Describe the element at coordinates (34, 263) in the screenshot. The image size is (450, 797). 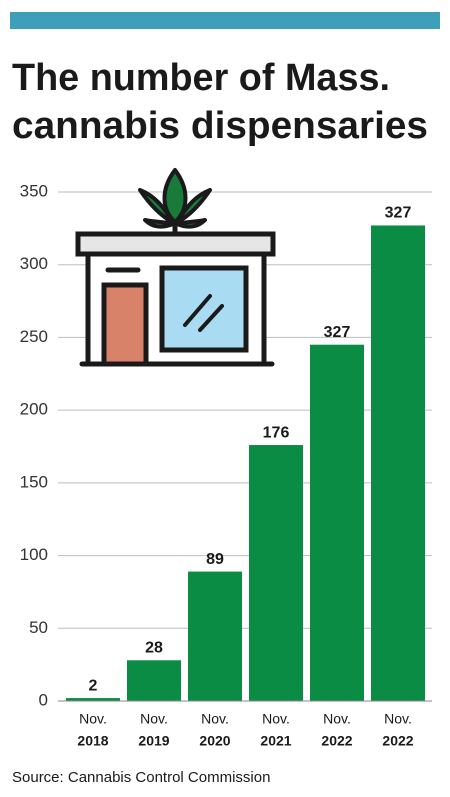
I see `y-tick-label: 300` at that location.